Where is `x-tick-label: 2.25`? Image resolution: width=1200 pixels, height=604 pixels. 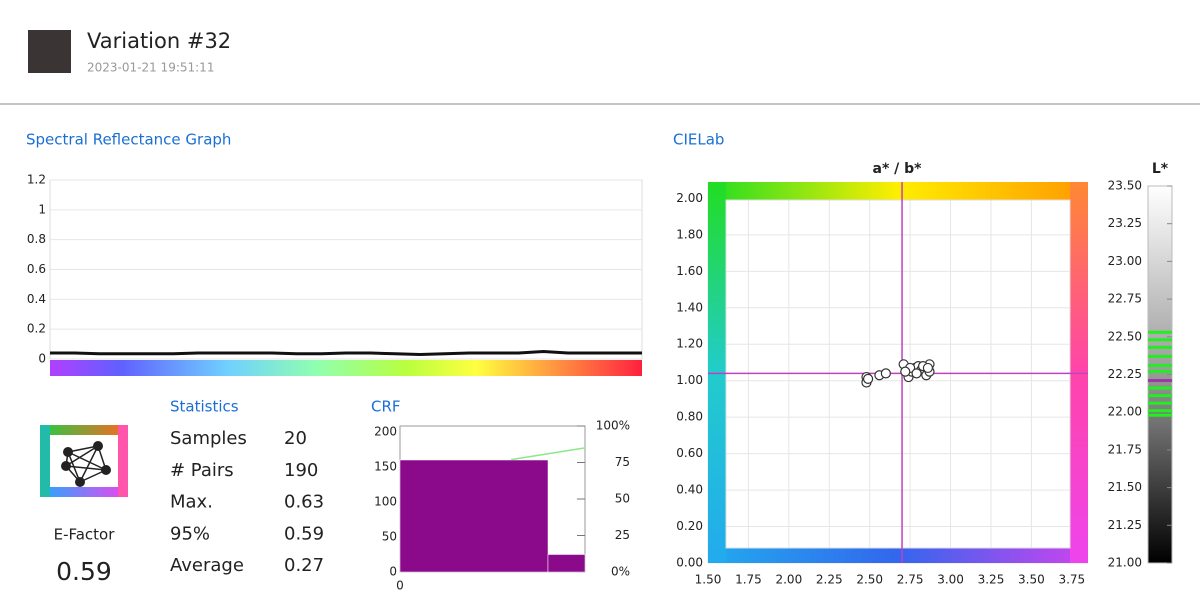
x-tick-label: 2.25 is located at coordinates (829, 580).